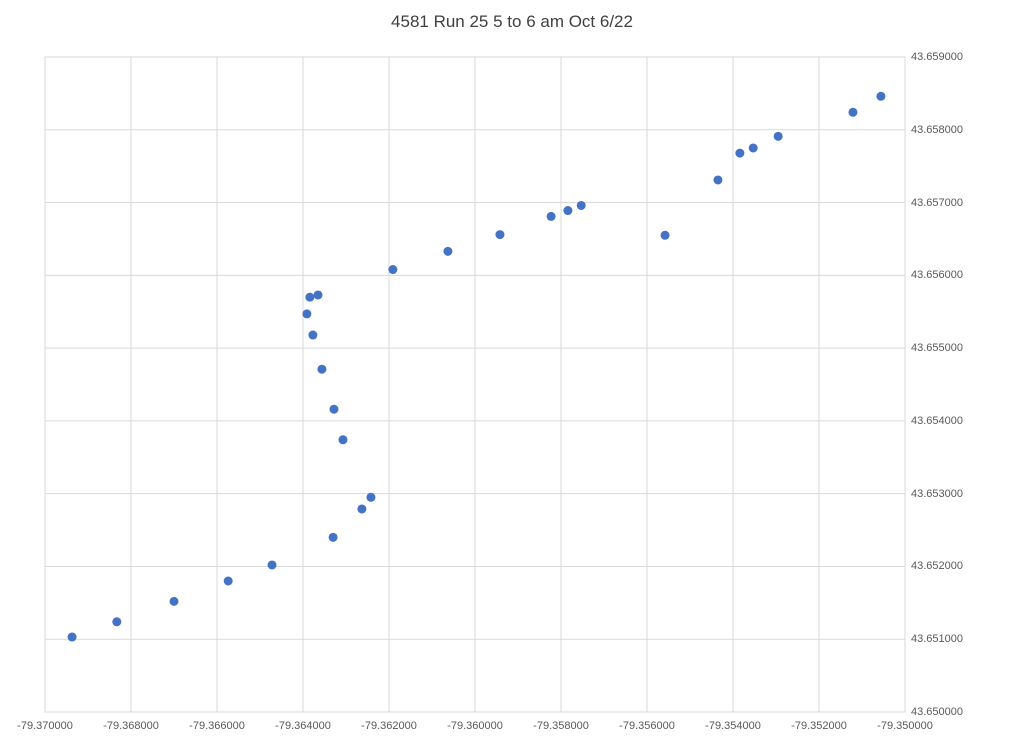  I want to click on y-tick-label: 43.654000, so click(937, 420).